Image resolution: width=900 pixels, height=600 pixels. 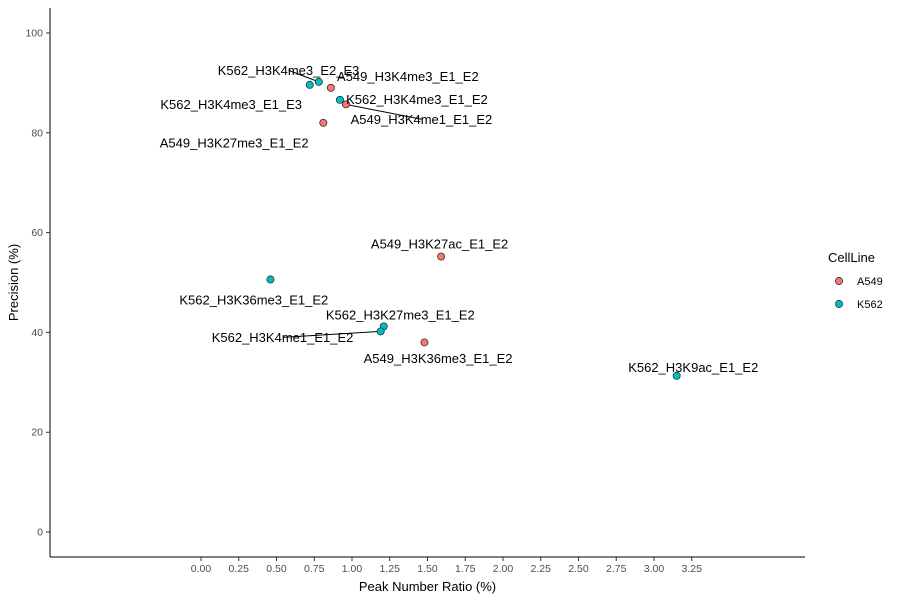 What do you see at coordinates (13, 282) in the screenshot?
I see `y-axis-title: Precision (%)` at bounding box center [13, 282].